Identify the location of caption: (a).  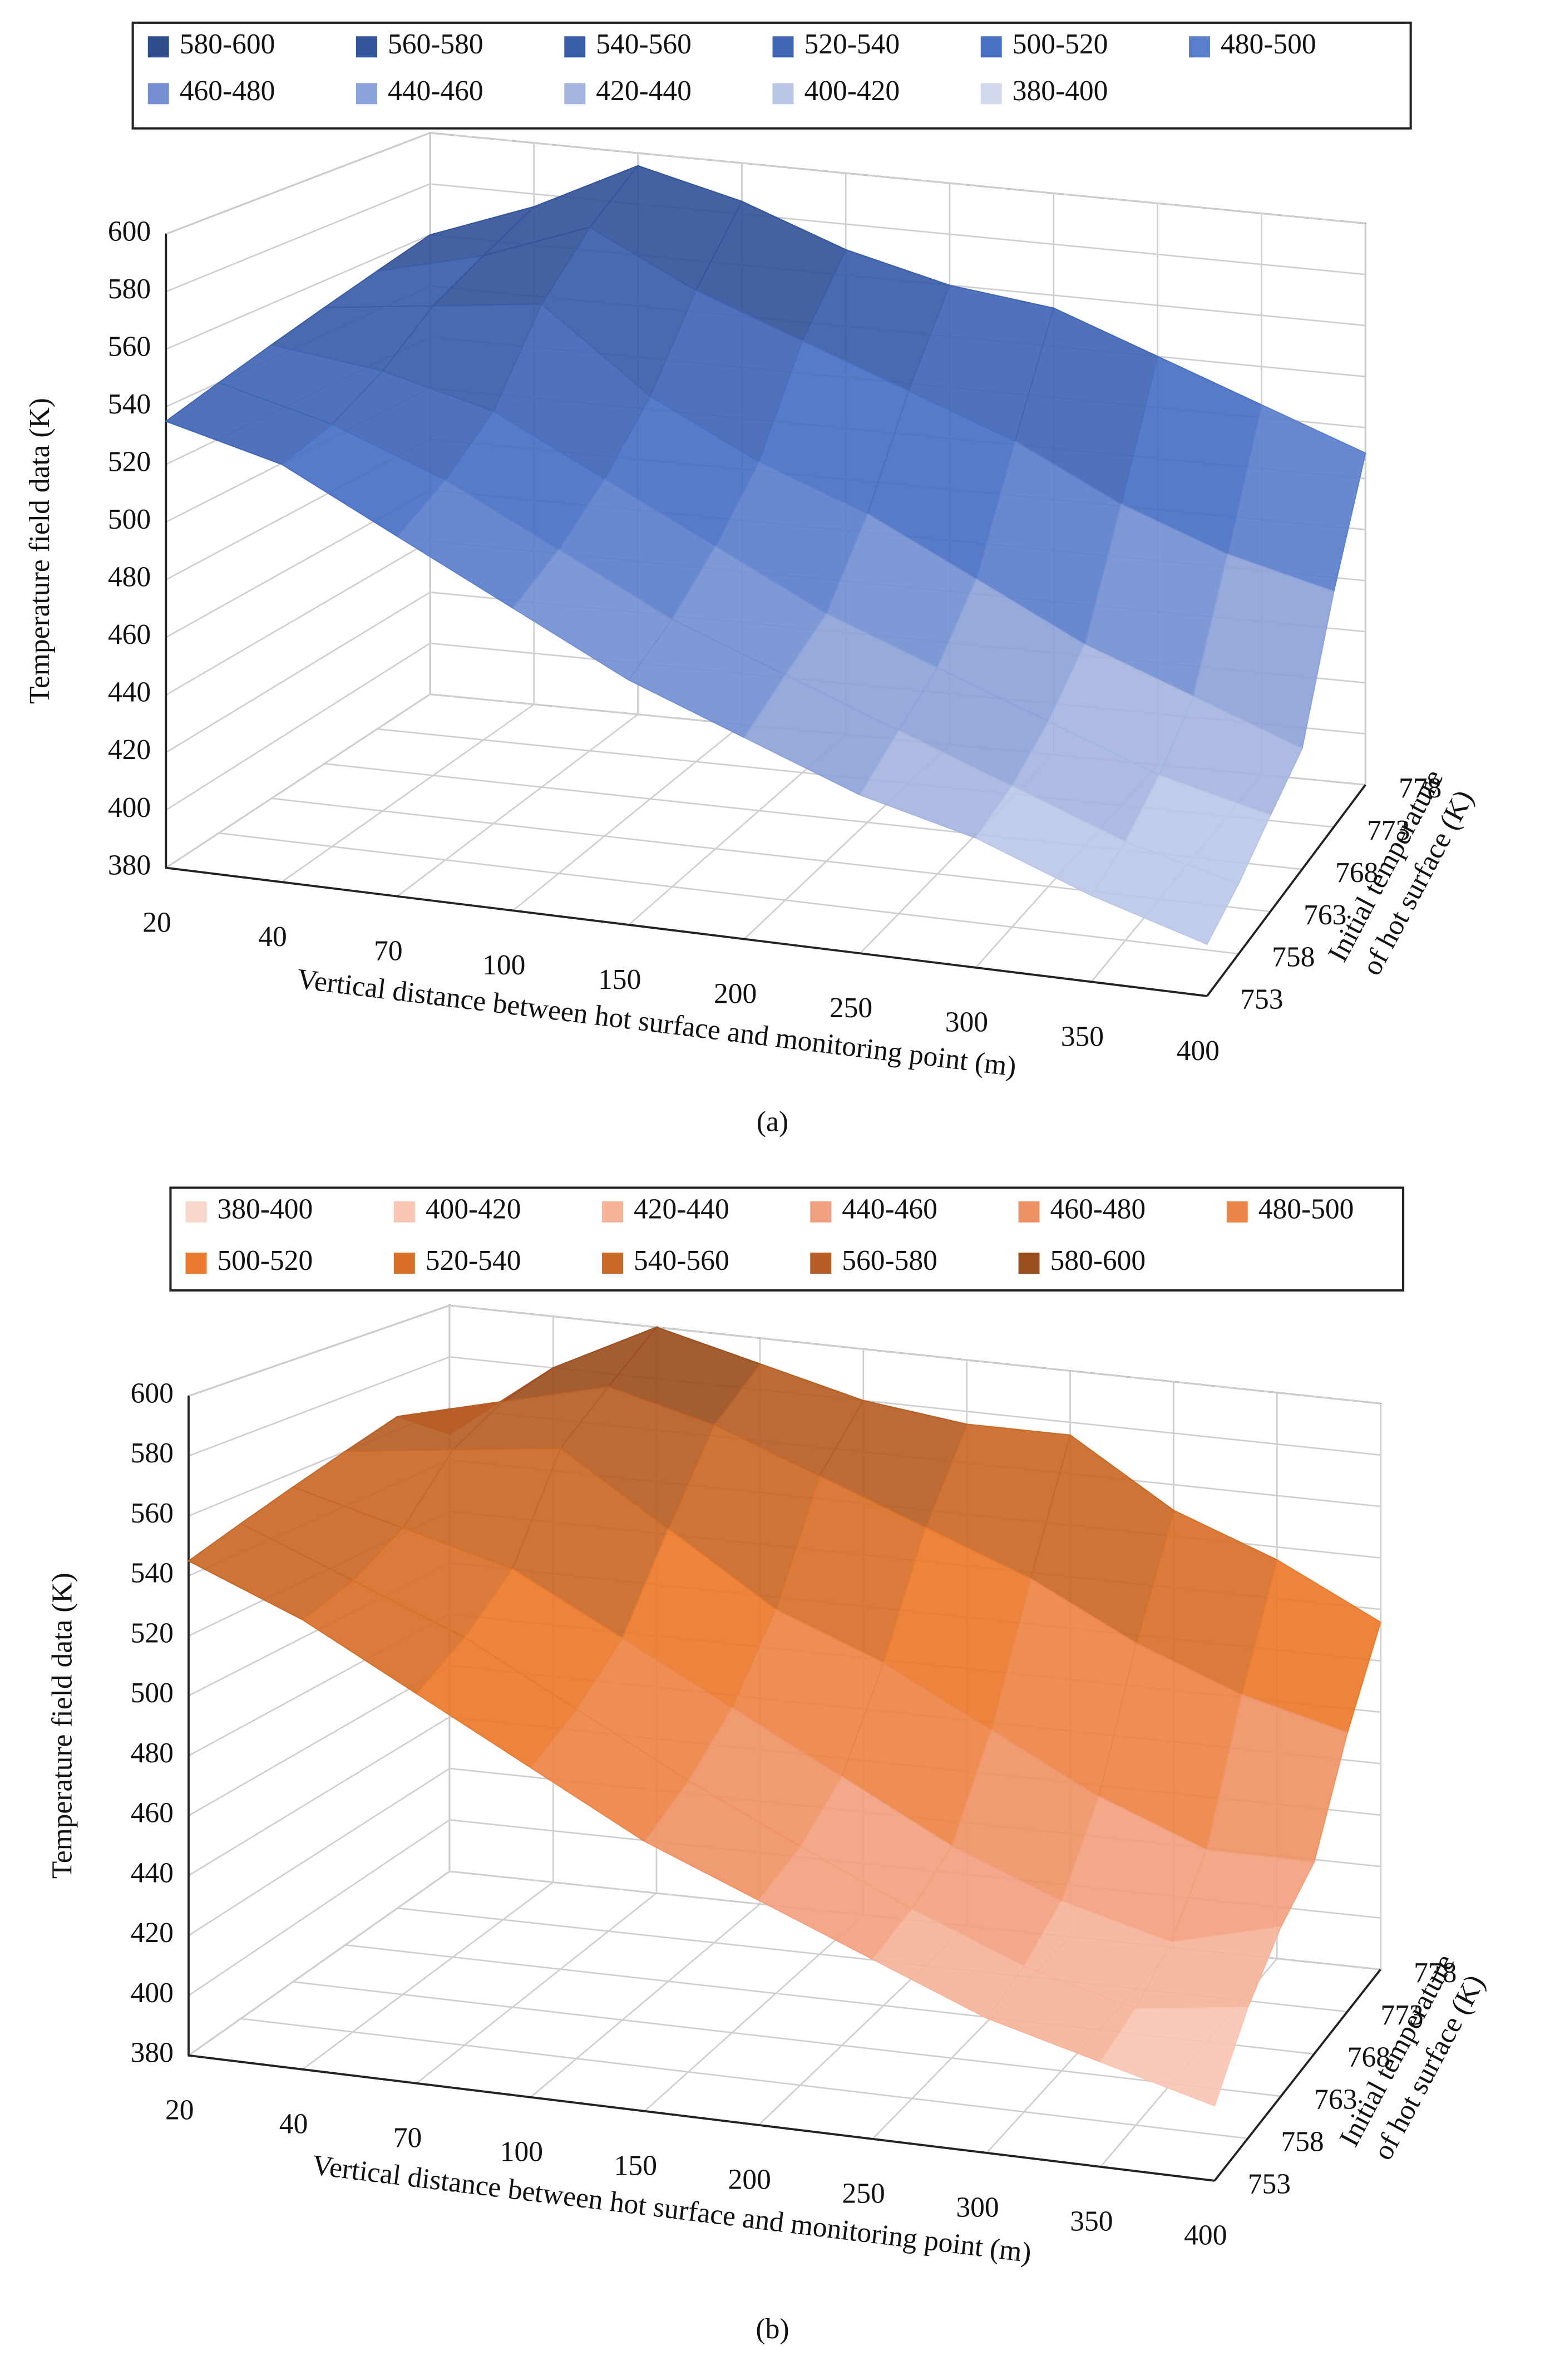
(772, 1121).